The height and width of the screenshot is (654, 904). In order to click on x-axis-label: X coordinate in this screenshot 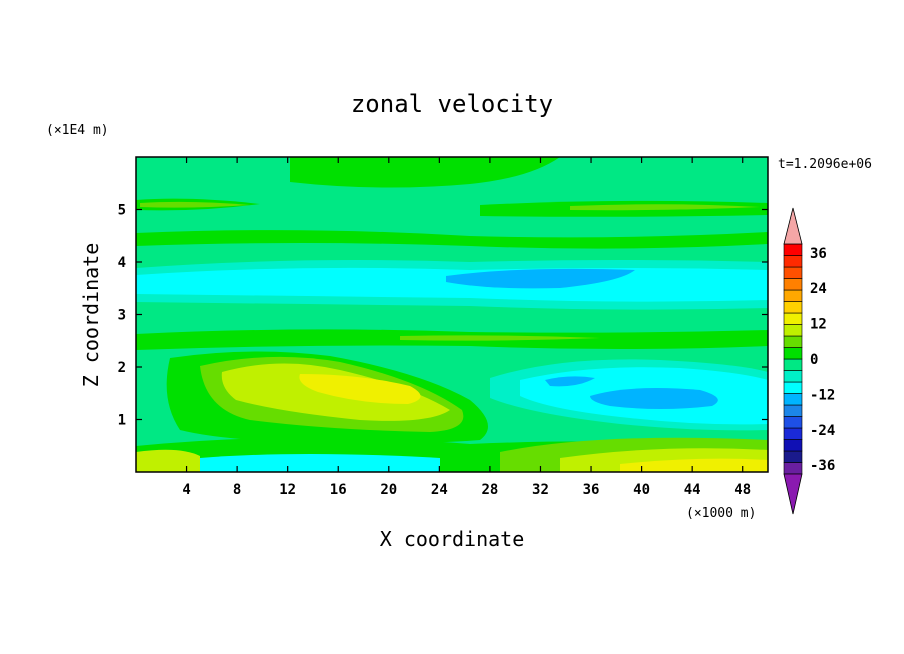, I will do `click(452, 539)`.